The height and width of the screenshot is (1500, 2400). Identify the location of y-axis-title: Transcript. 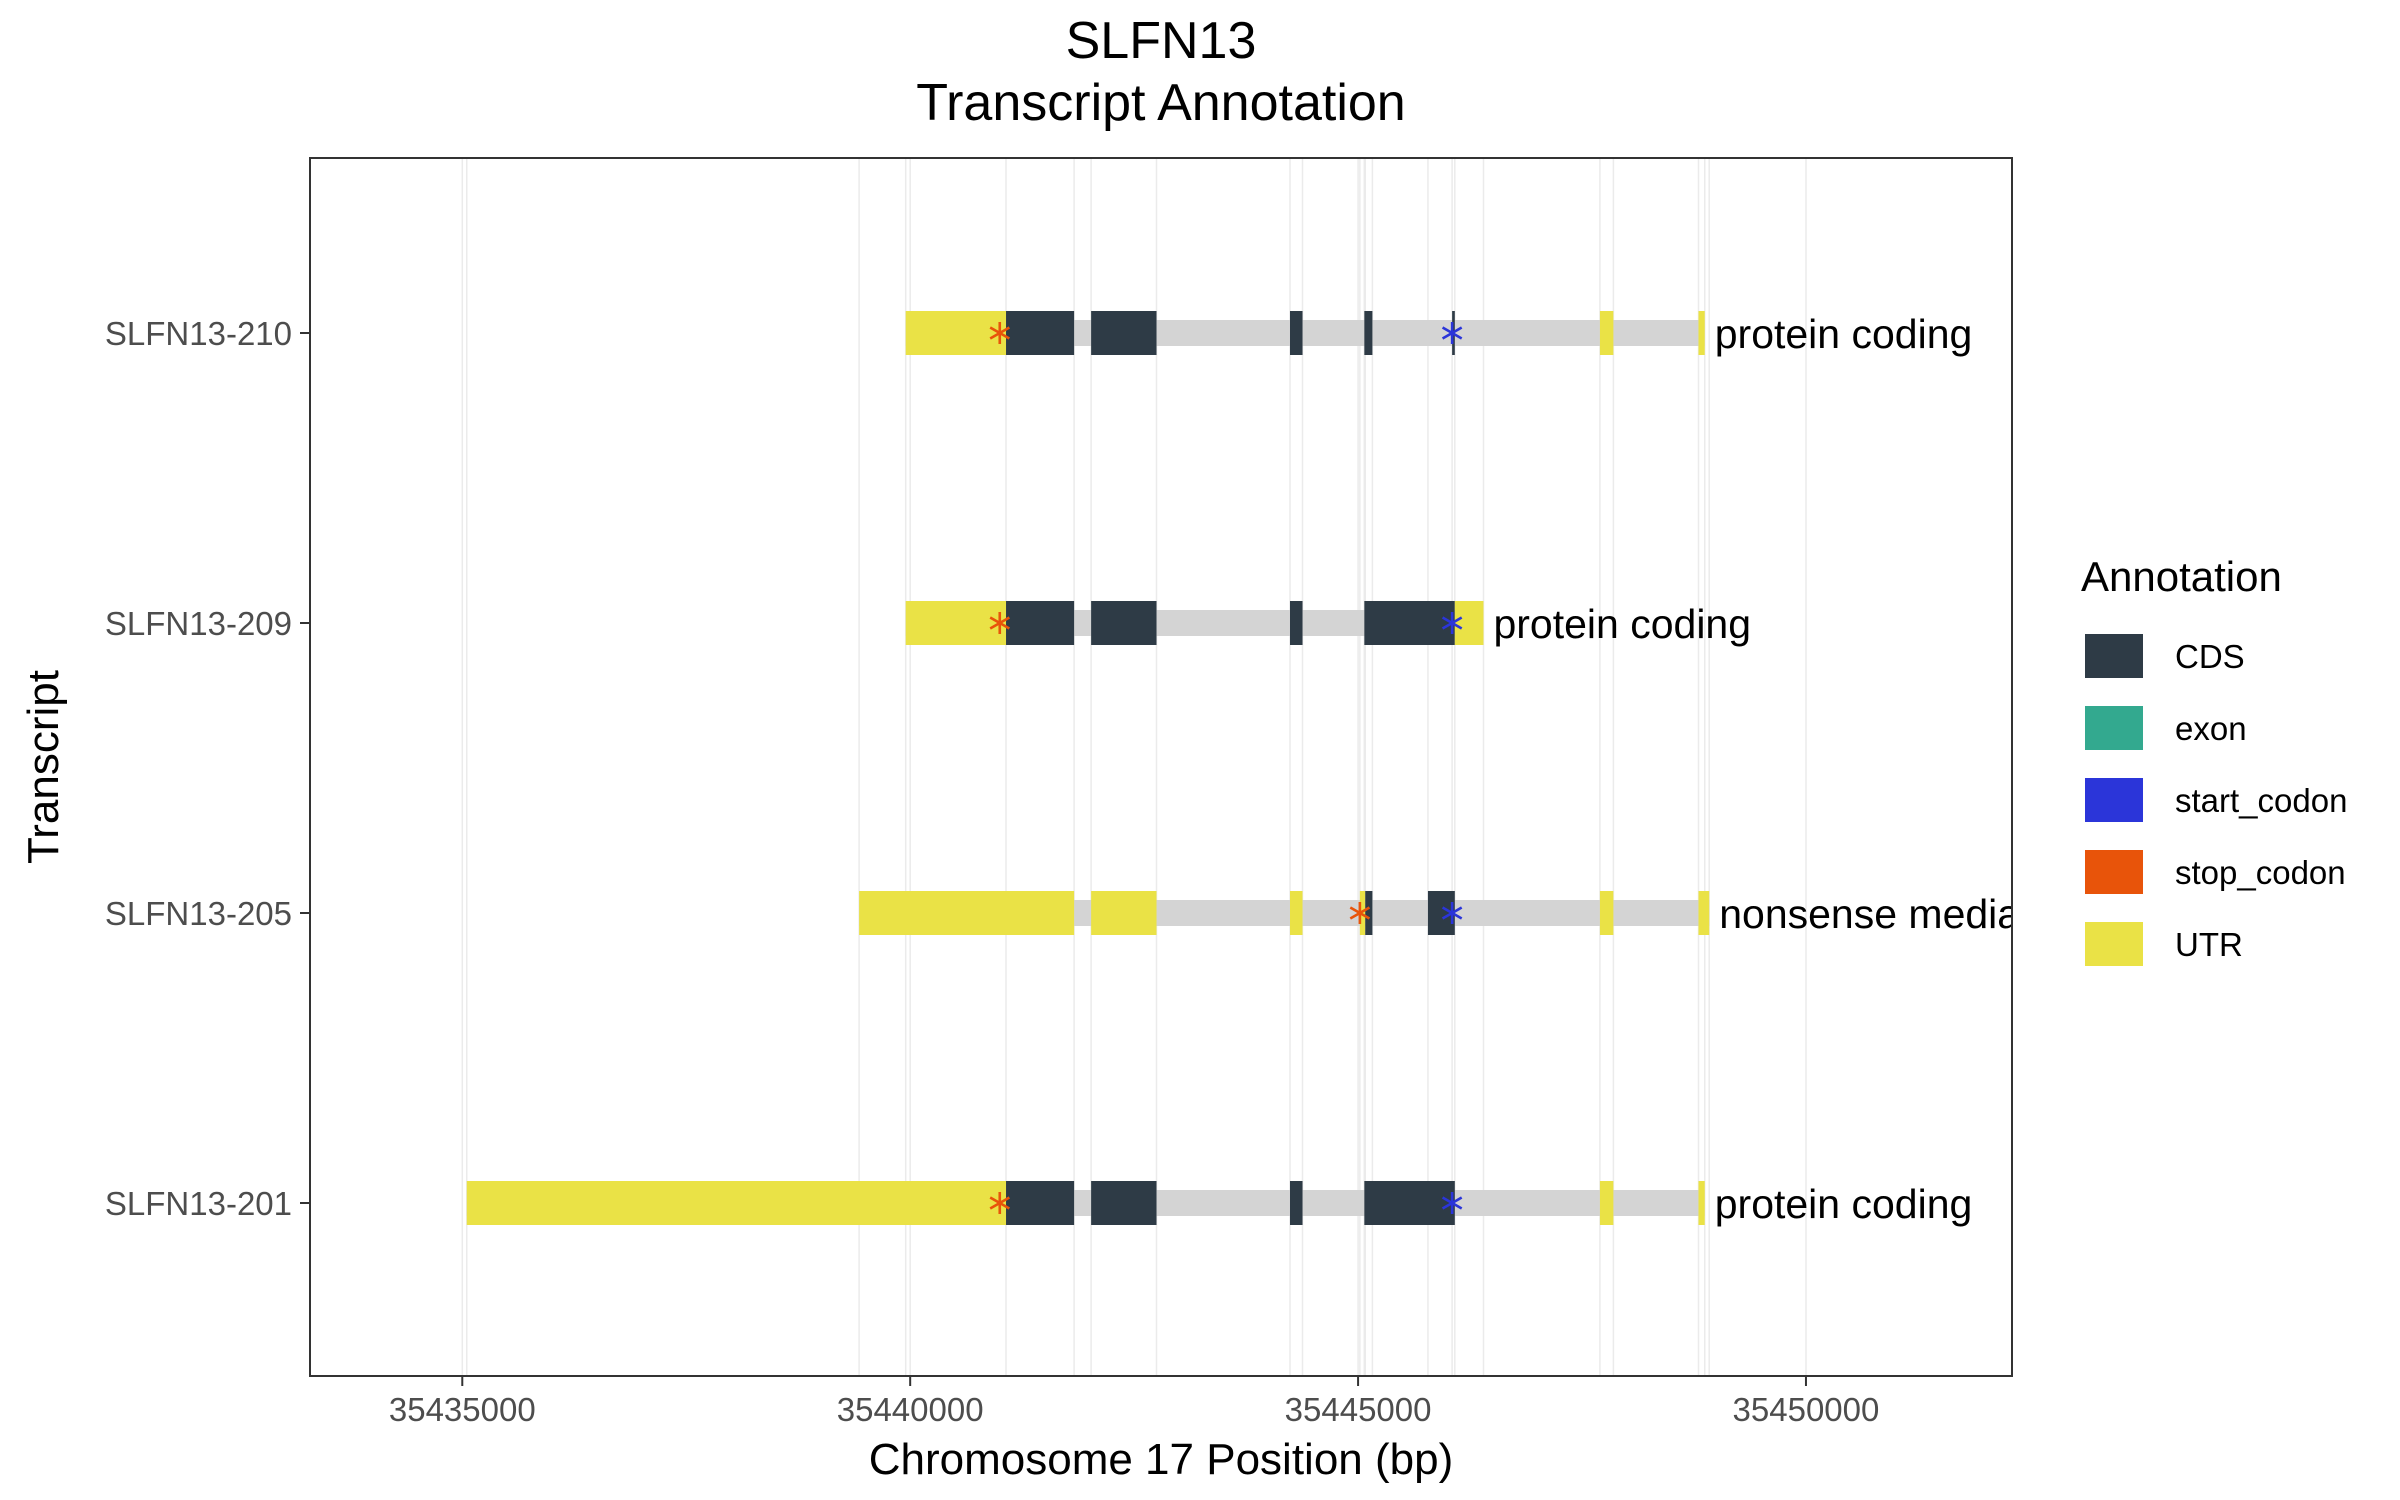
(43, 767).